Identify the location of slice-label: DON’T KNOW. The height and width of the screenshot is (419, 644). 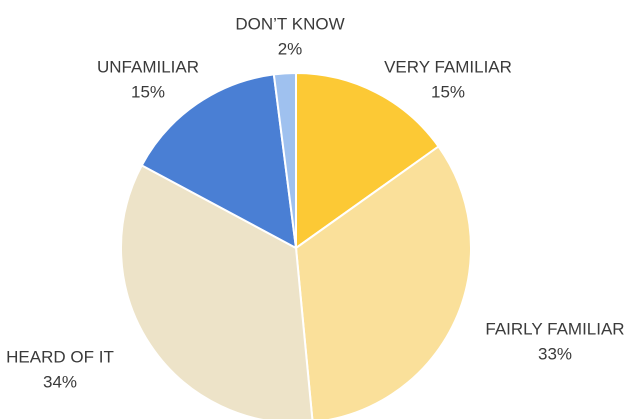
(289, 23).